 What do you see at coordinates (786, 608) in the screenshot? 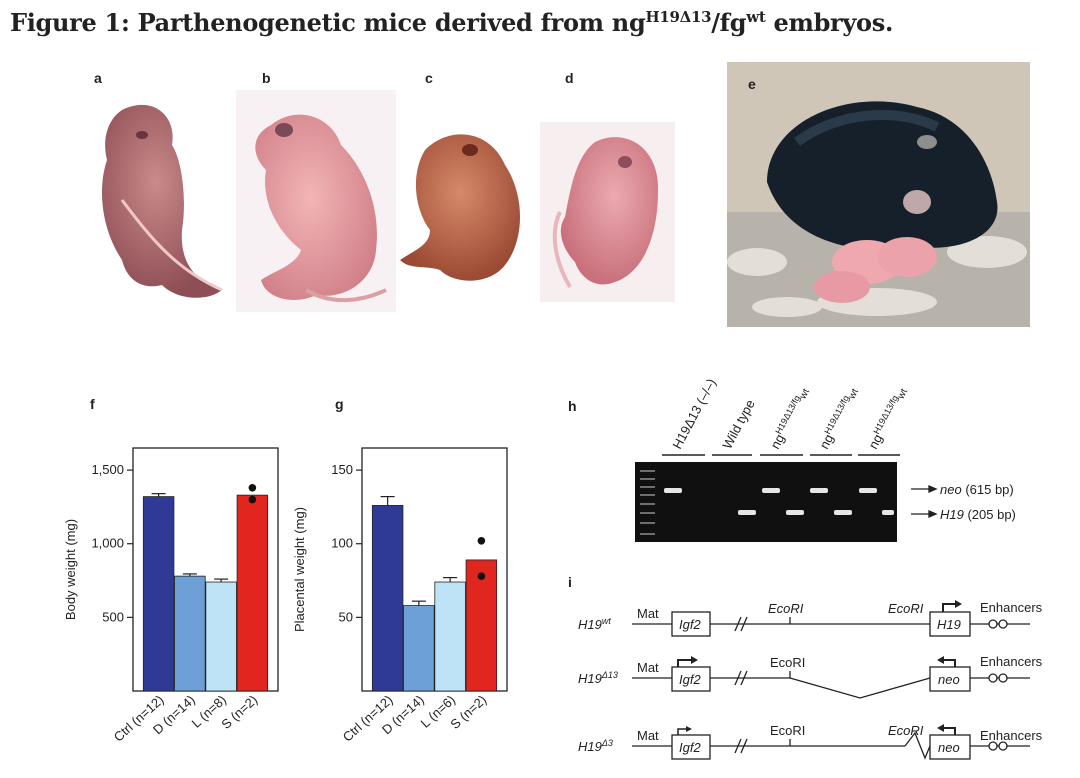
I see `row1-ecori-1: EcoRI` at bounding box center [786, 608].